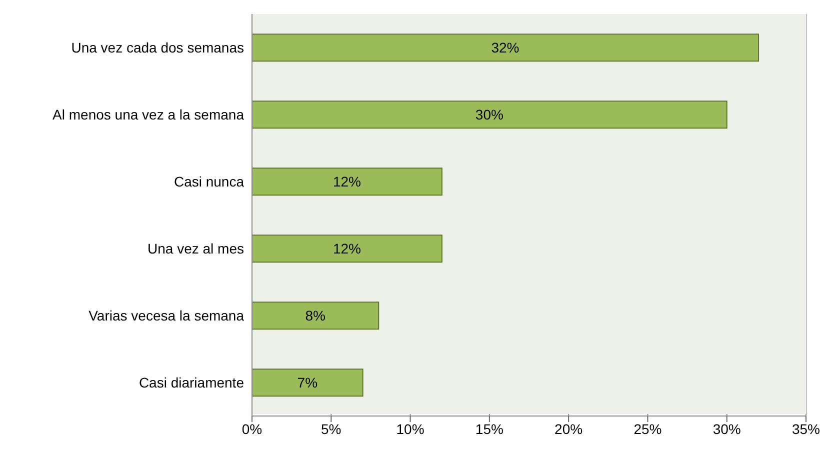 The height and width of the screenshot is (452, 830). What do you see at coordinates (410, 428) in the screenshot?
I see `x-tick-label: 10%` at bounding box center [410, 428].